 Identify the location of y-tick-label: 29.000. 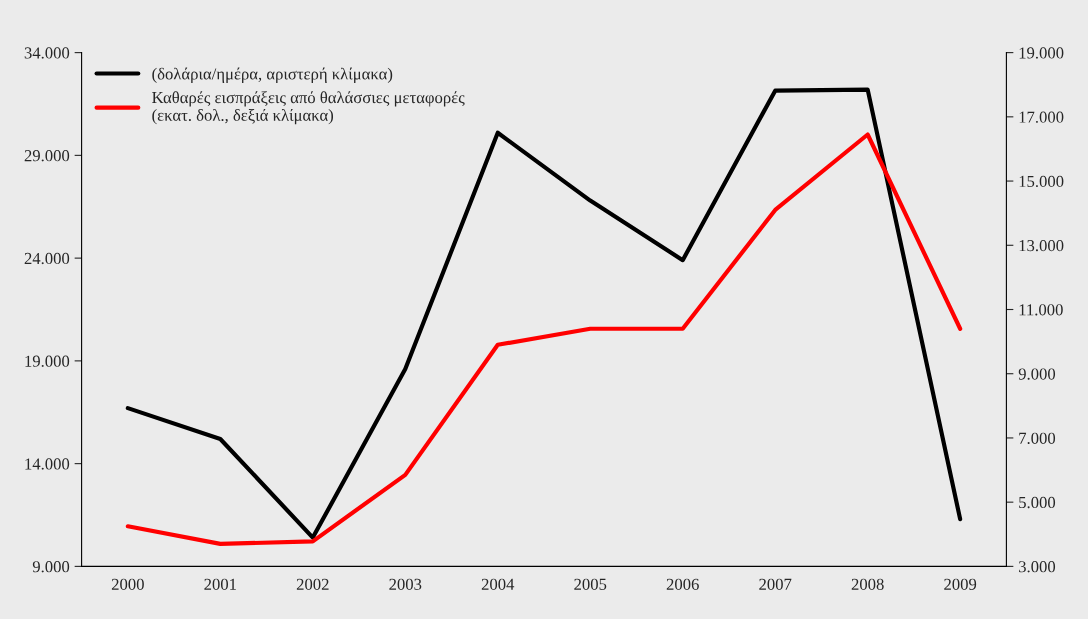
(47, 156).